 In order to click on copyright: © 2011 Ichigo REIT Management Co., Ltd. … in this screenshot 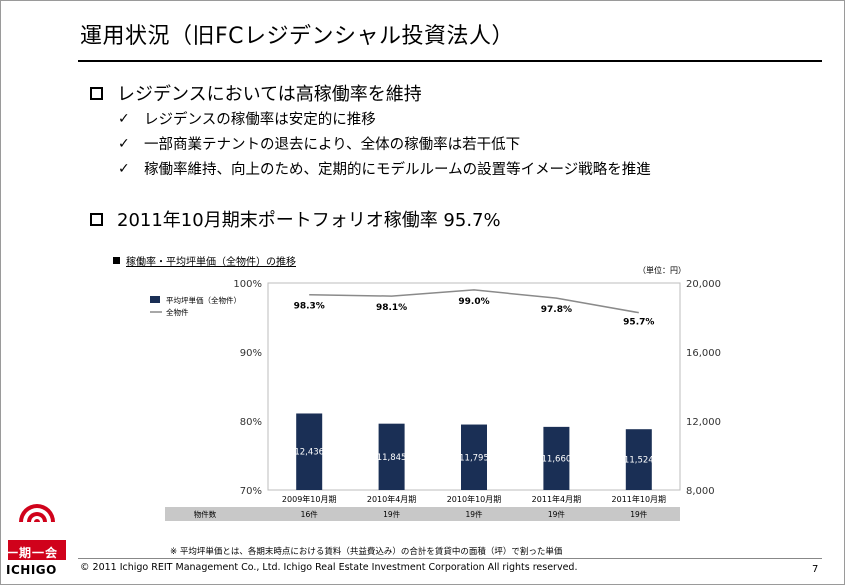, I will do `click(329, 567)`.